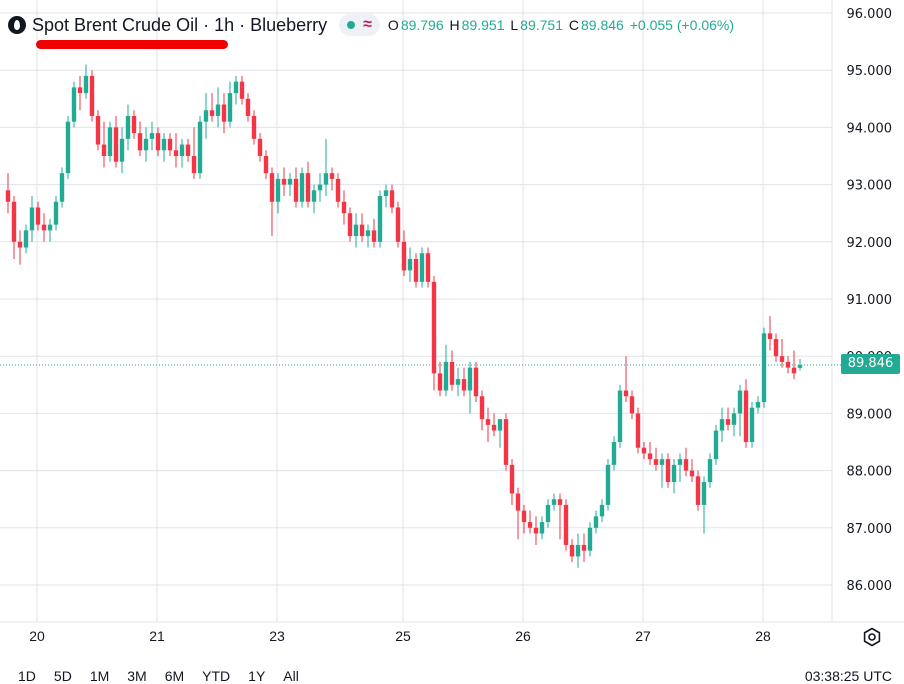  What do you see at coordinates (174, 676) in the screenshot?
I see `range-6m: 6M` at bounding box center [174, 676].